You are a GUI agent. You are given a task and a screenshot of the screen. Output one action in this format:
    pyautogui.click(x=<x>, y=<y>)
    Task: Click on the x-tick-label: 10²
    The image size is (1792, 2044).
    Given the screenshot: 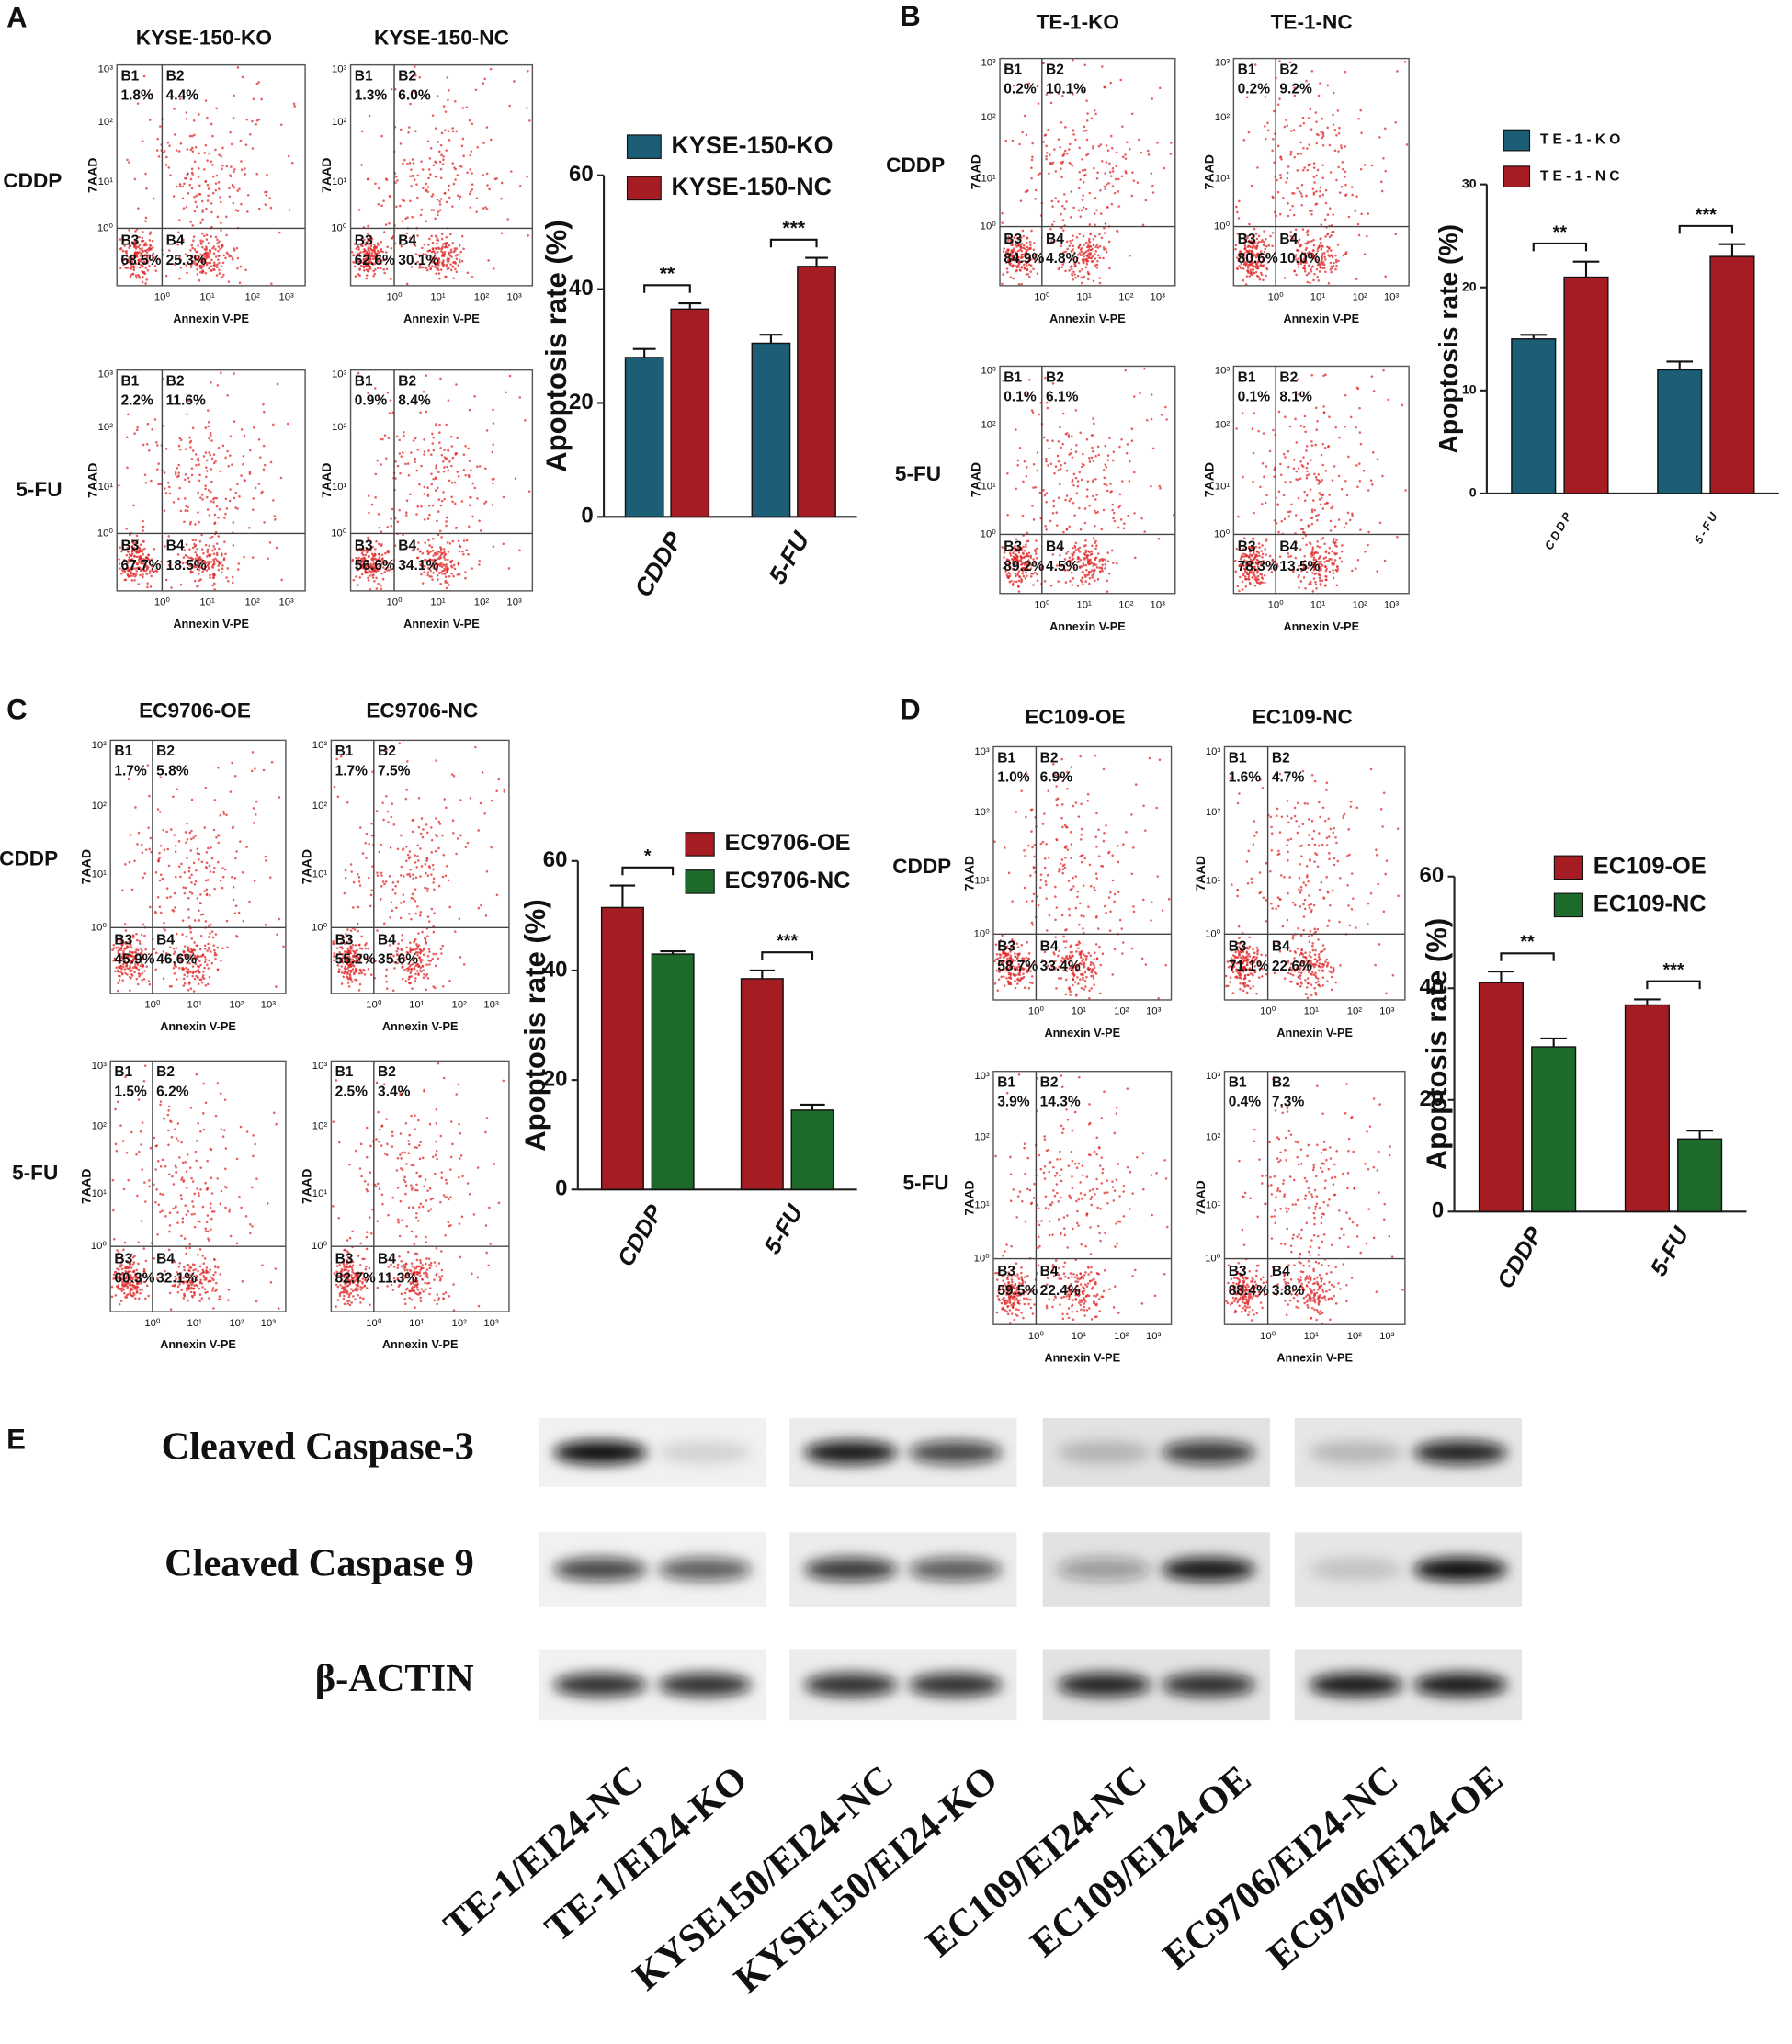 What is the action you would take?
    pyautogui.click(x=482, y=297)
    